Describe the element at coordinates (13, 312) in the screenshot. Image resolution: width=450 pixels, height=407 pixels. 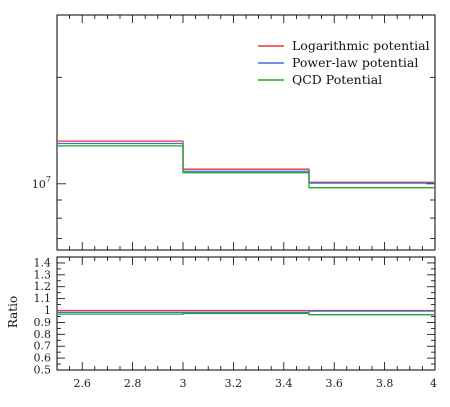
I see `ratio-y-axis-title: Ratio` at that location.